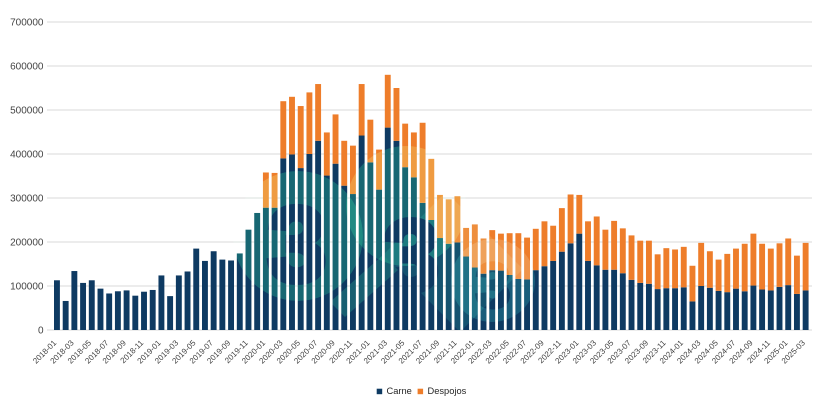  Describe the element at coordinates (27, 66) in the screenshot. I see `svg-text: 600000` at that location.